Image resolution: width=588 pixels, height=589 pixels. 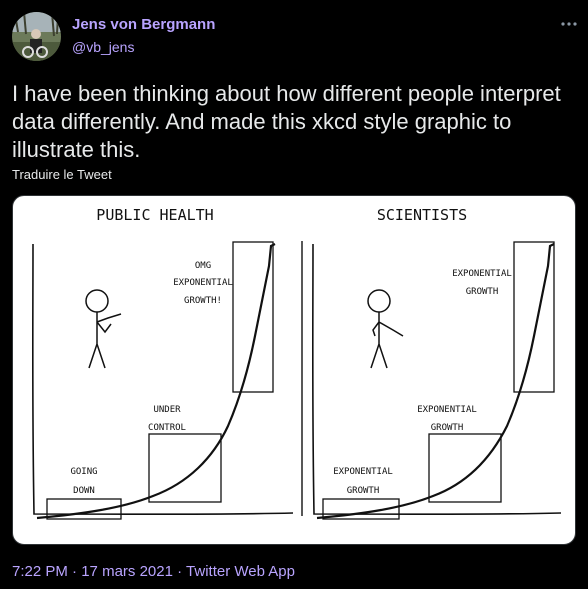 I want to click on more-dots-icon, so click(x=569, y=24).